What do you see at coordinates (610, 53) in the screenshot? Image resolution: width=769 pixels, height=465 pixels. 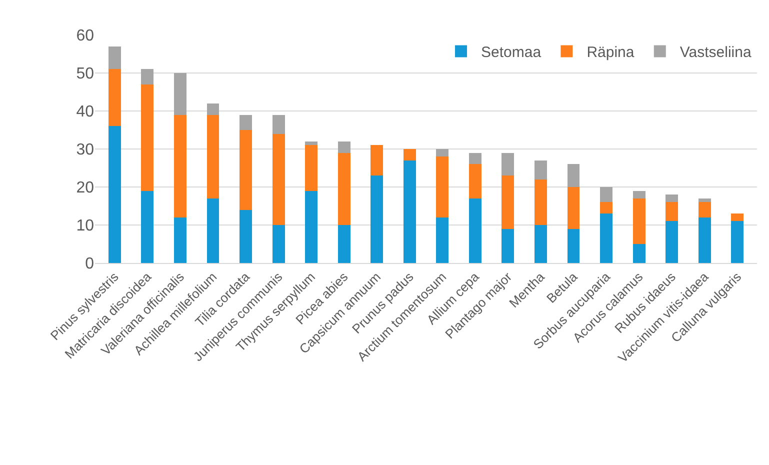 I see `legend-label: Räpina` at bounding box center [610, 53].